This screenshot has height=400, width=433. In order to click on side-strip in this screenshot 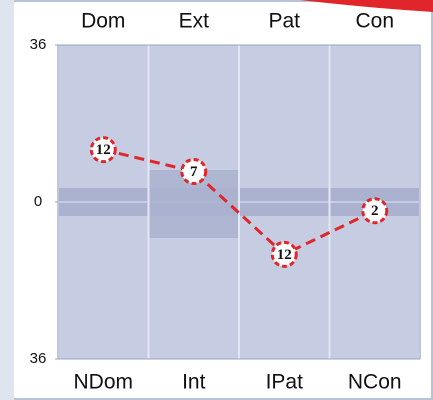, I will do `click(7, 200)`.